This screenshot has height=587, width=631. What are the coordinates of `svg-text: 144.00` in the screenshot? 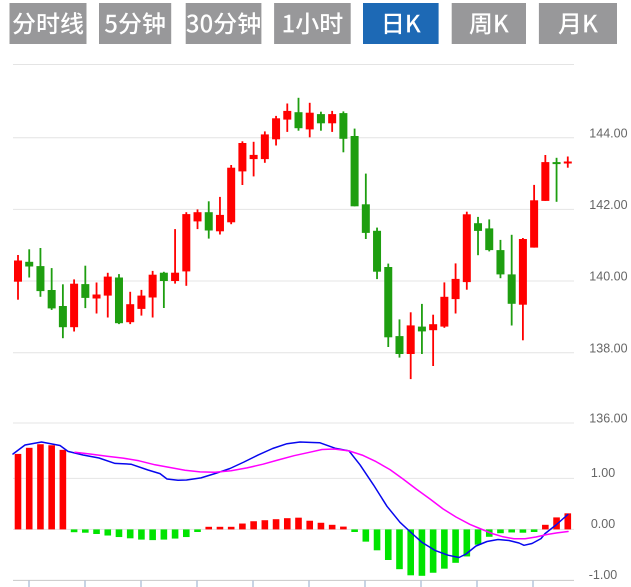 It's located at (608, 134).